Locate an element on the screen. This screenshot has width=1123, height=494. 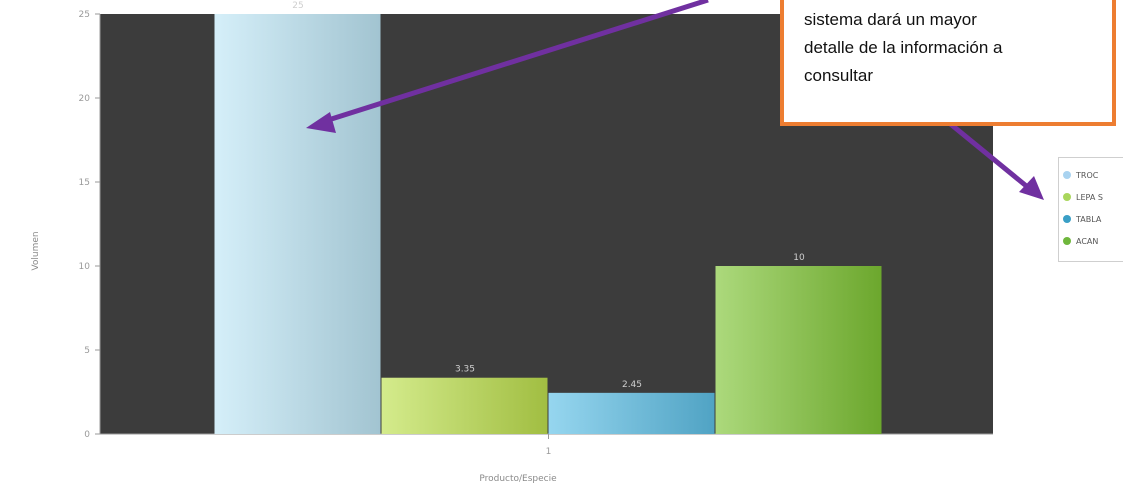
annotation-arrowhead-bar is located at coordinates (321, 122).